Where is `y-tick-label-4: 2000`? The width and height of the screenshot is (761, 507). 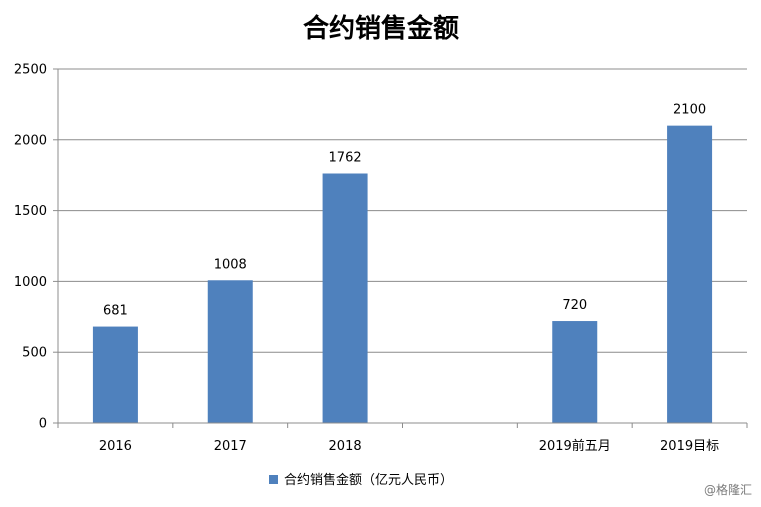 y-tick-label-4: 2000 is located at coordinates (30, 140).